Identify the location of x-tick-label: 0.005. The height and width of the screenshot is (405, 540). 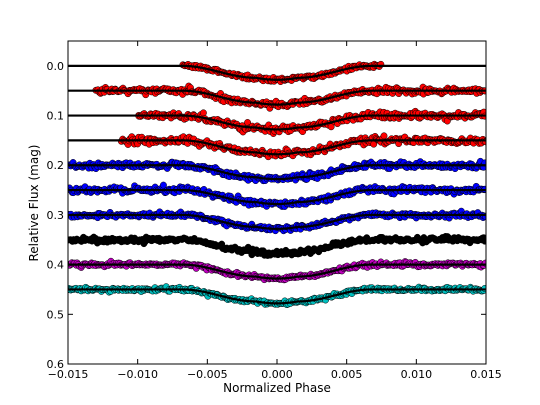
(347, 374).